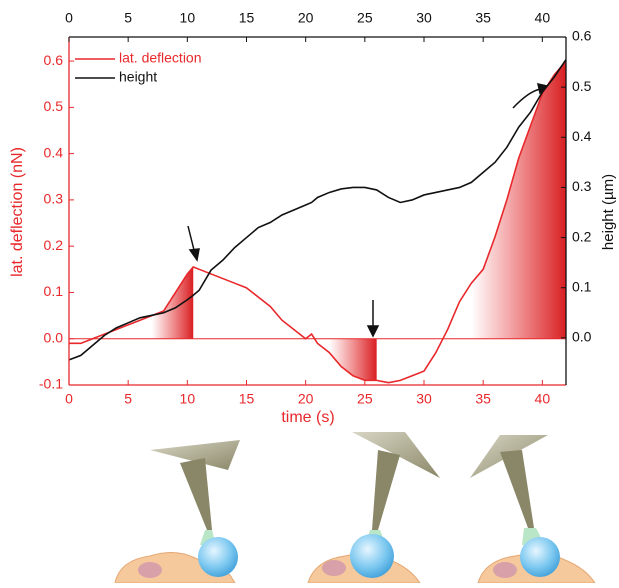 The width and height of the screenshot is (619, 588). Describe the element at coordinates (307, 417) in the screenshot. I see `x-axis-label: time (s)` at that location.